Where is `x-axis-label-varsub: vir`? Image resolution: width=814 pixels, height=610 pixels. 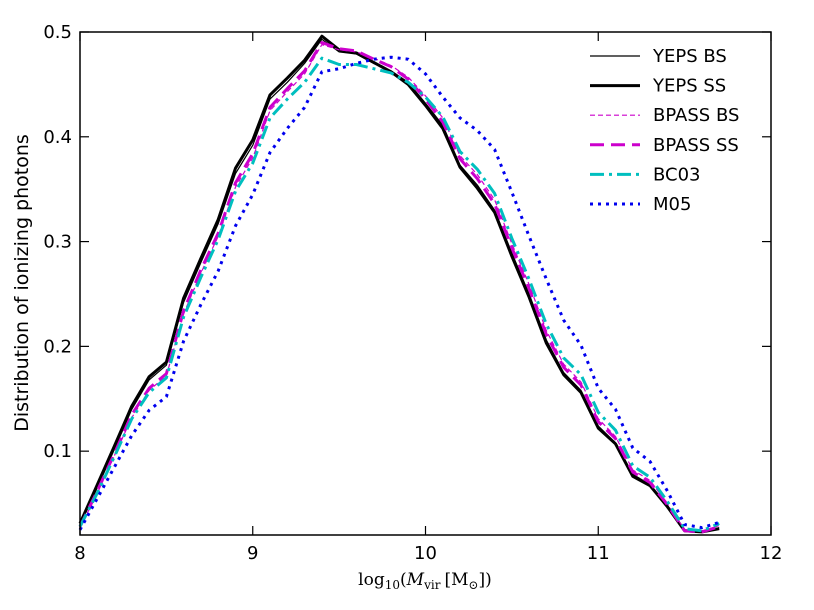 x-axis-label-varsub: vir is located at coordinates (432, 585).